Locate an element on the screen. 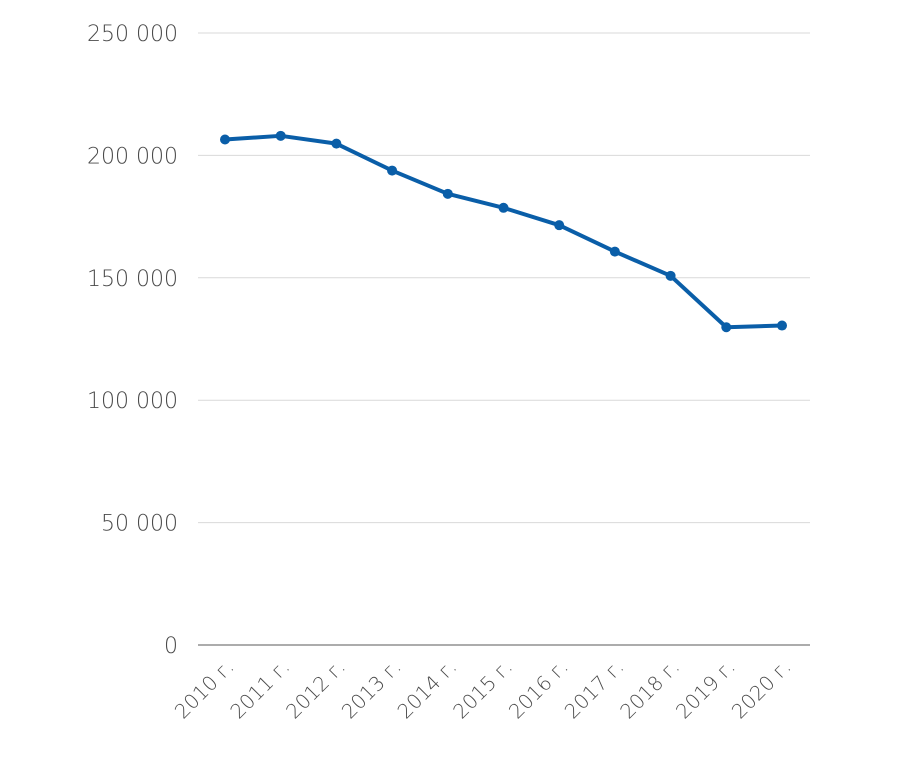  y-tick-label: 50 000 is located at coordinates (139, 524).